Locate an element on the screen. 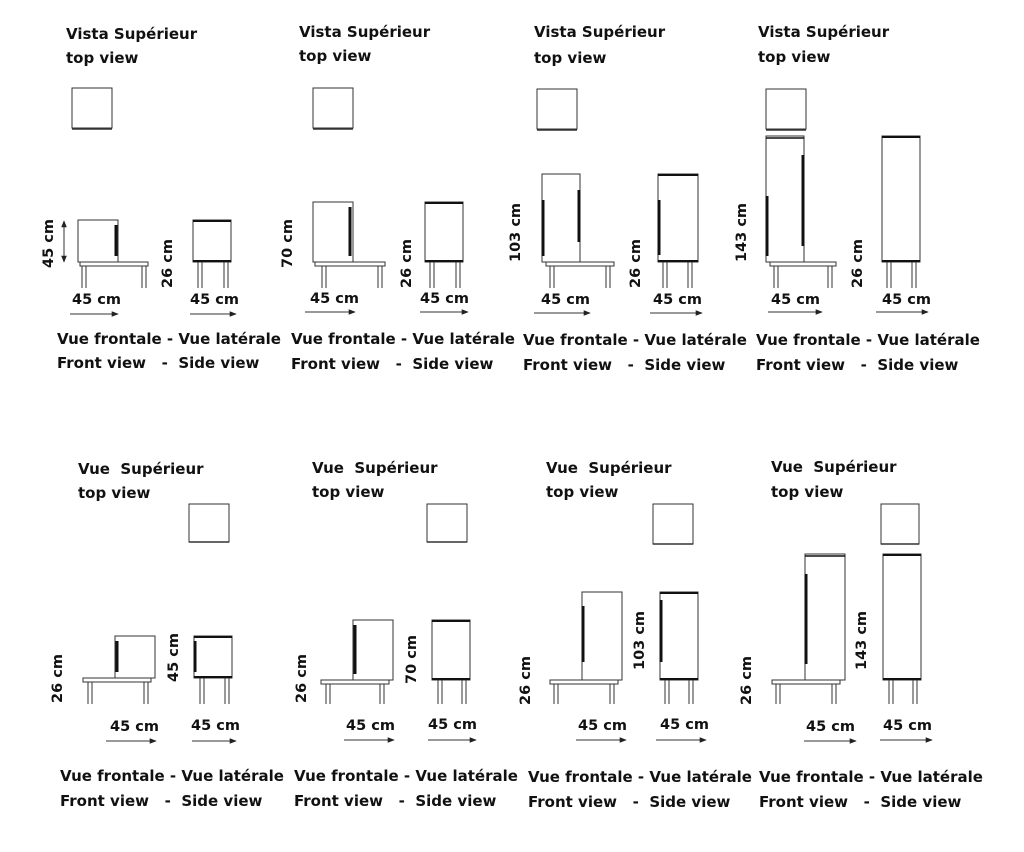  panel-5-caption: Vue frontale - Vue latérale is located at coordinates (172, 776).